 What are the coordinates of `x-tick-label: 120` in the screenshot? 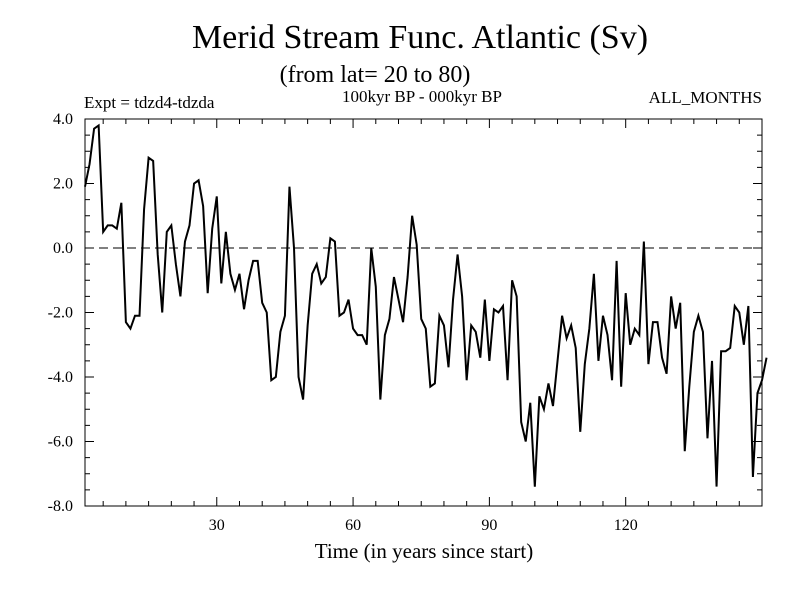 It's located at (626, 525).